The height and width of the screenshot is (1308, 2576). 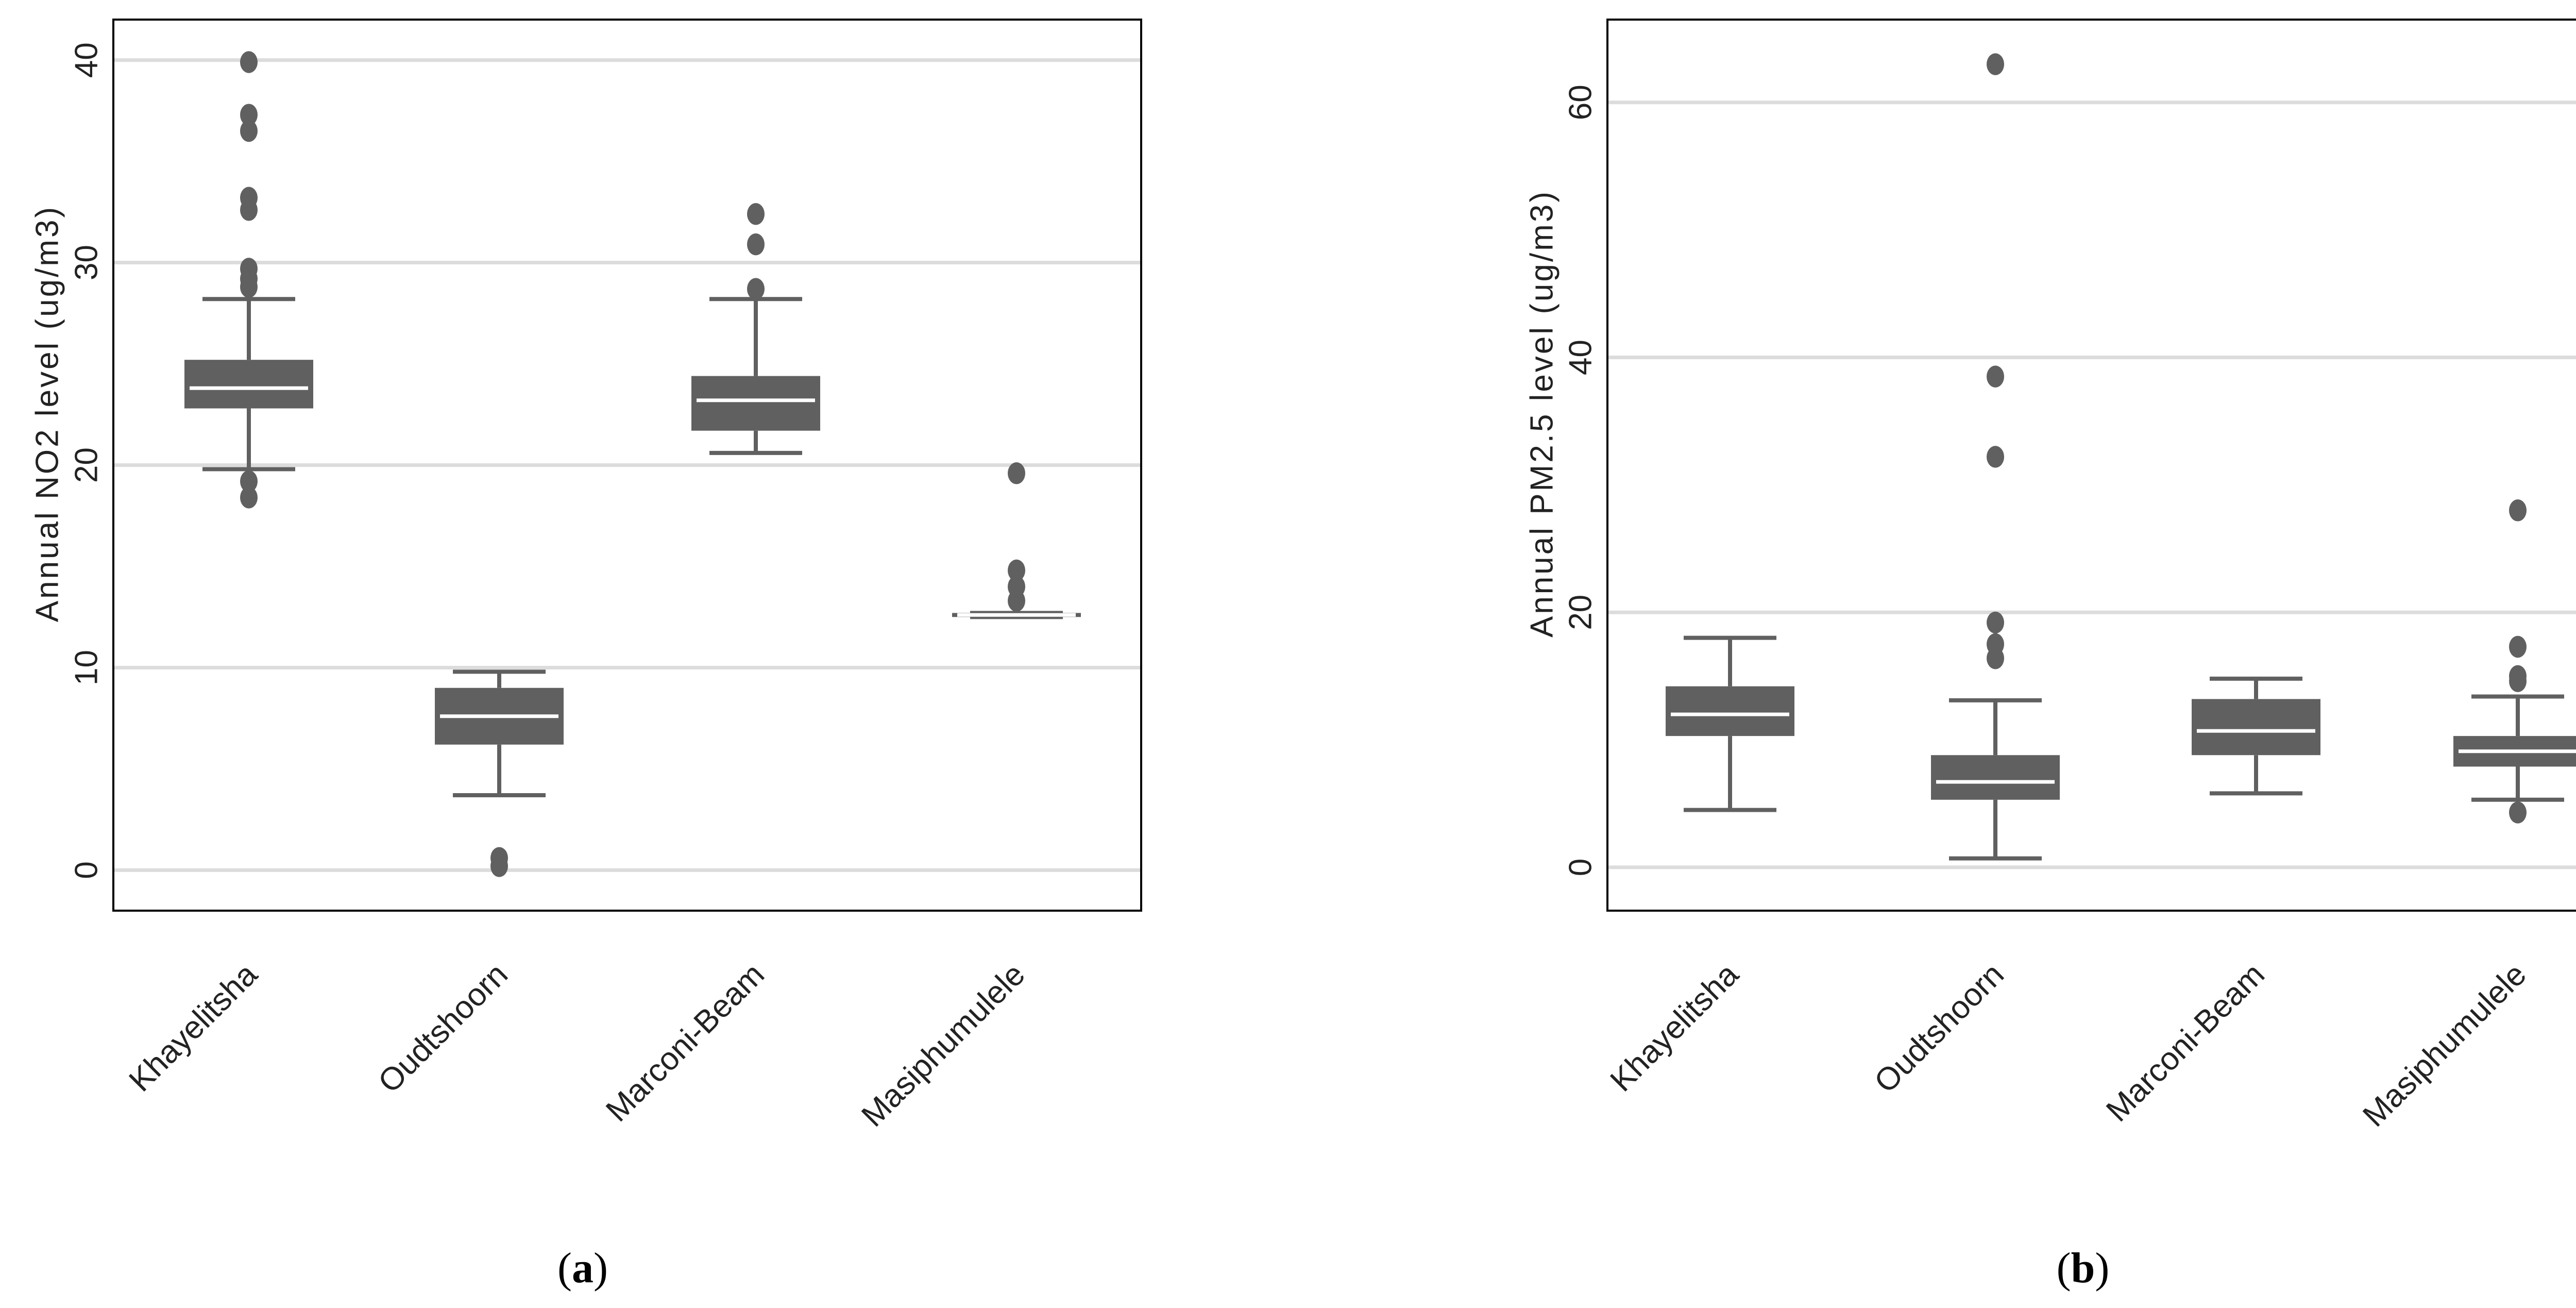 What do you see at coordinates (582, 1268) in the screenshot?
I see `panel-label: (a)` at bounding box center [582, 1268].